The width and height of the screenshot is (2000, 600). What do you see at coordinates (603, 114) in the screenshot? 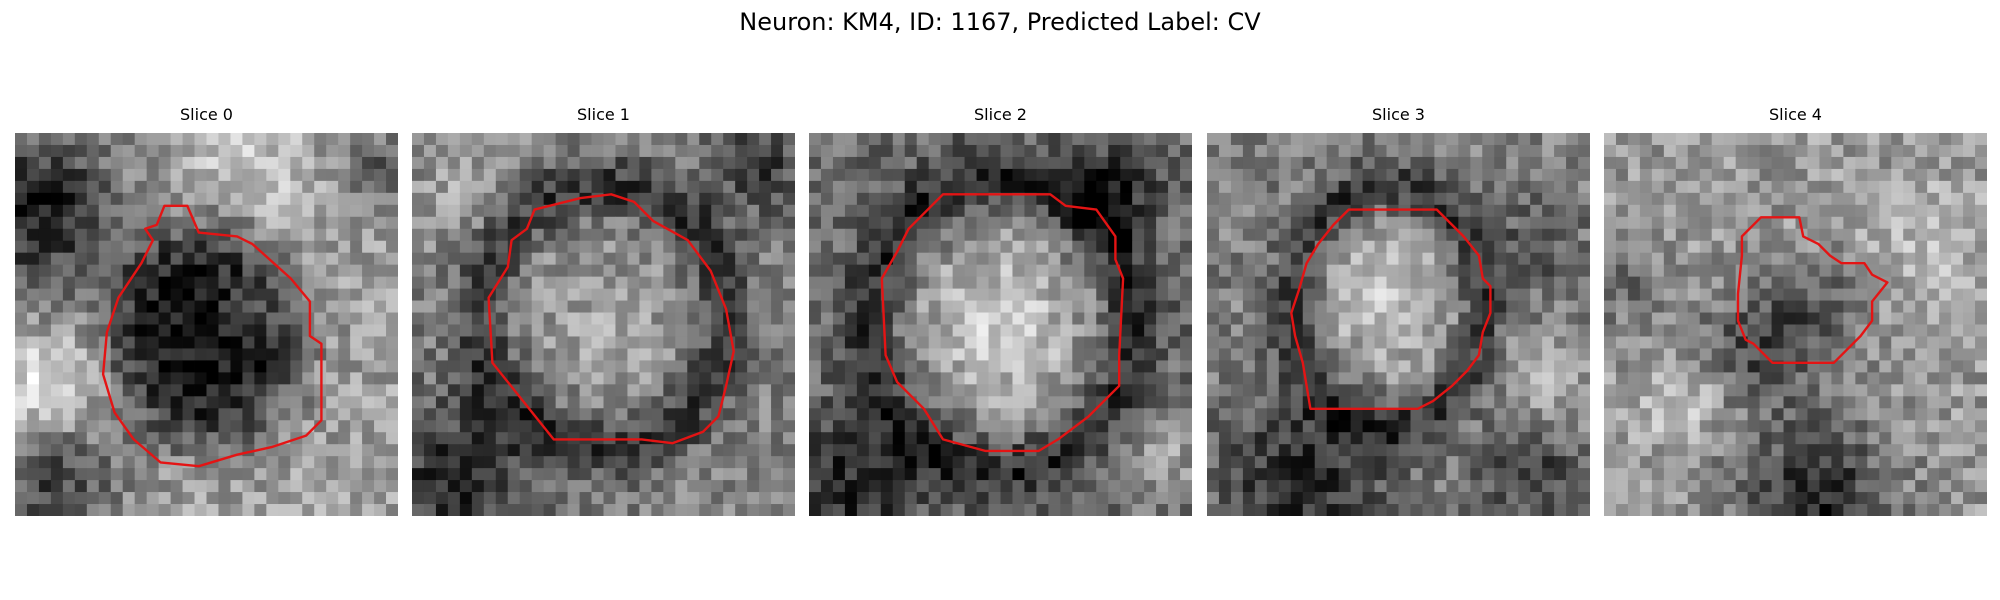
I see `slice-title-1: Slice 1` at bounding box center [603, 114].